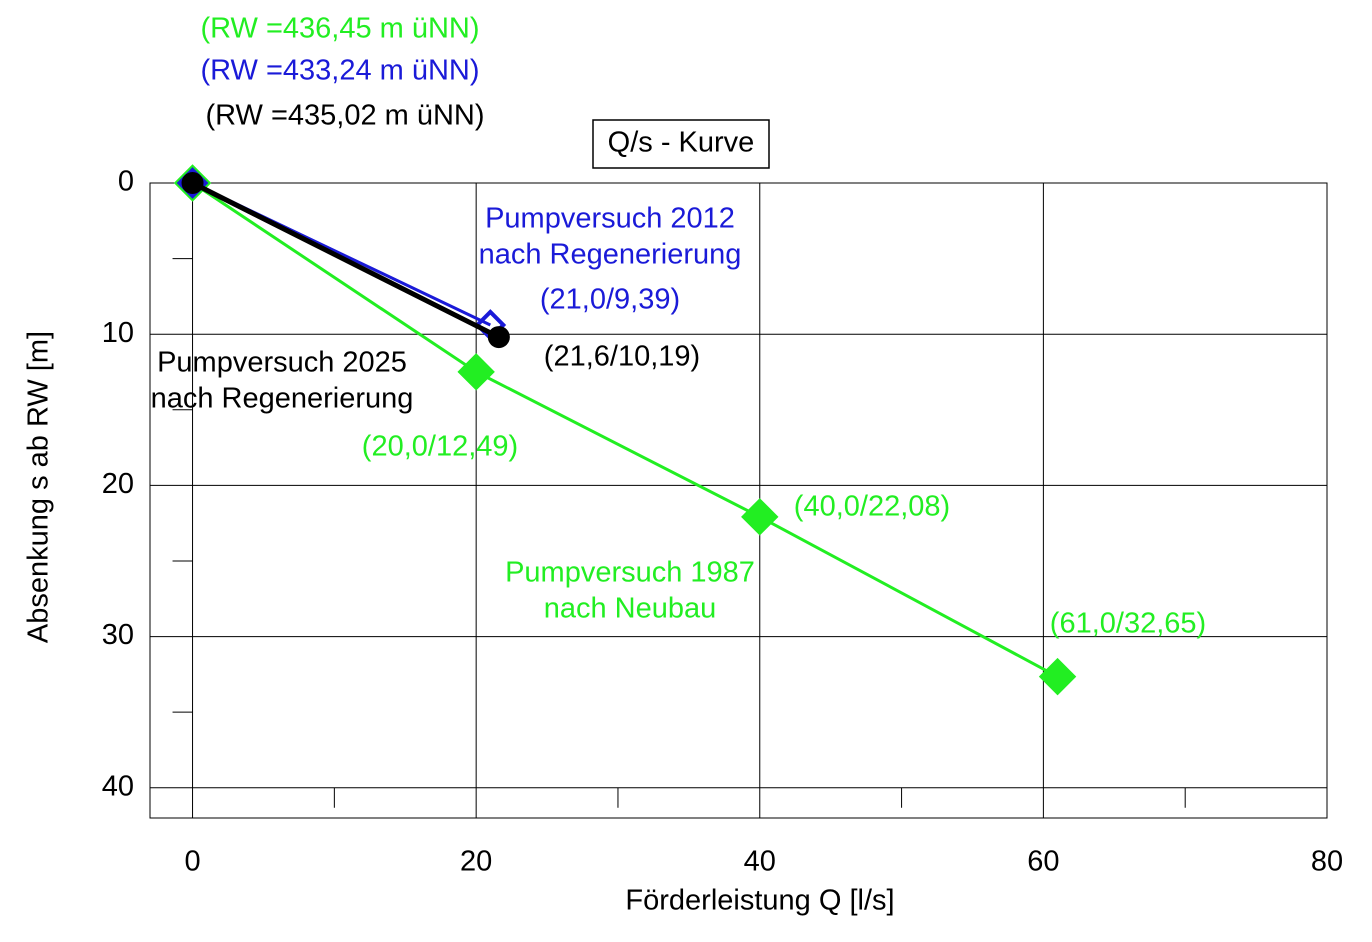  Describe the element at coordinates (118, 635) in the screenshot. I see `y-tick-label: 30` at that location.